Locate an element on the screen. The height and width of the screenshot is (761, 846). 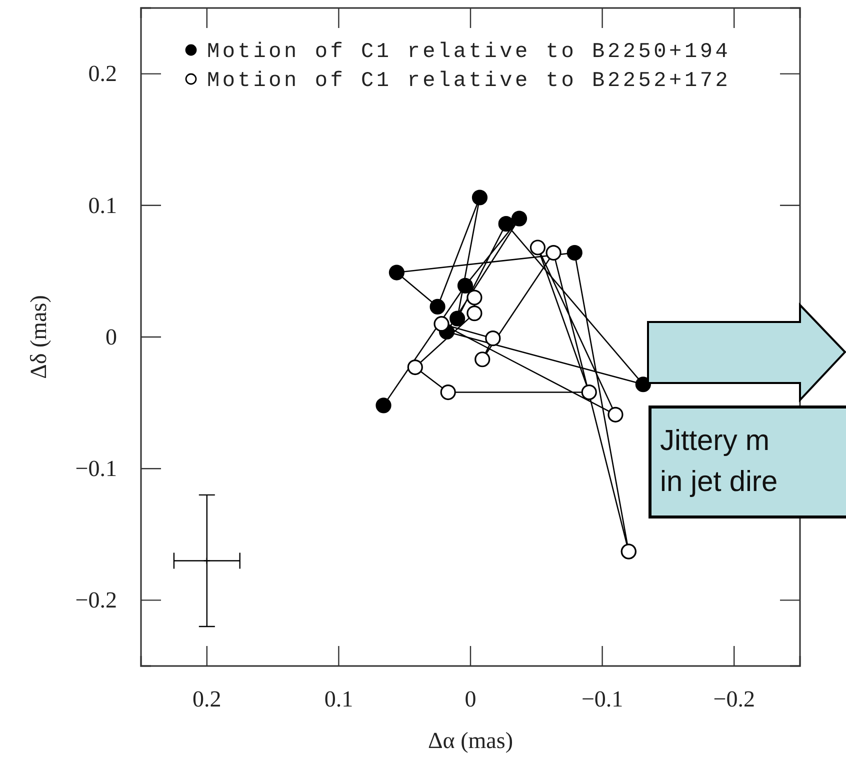
y-tick-label: −0.2 is located at coordinates (96, 600).